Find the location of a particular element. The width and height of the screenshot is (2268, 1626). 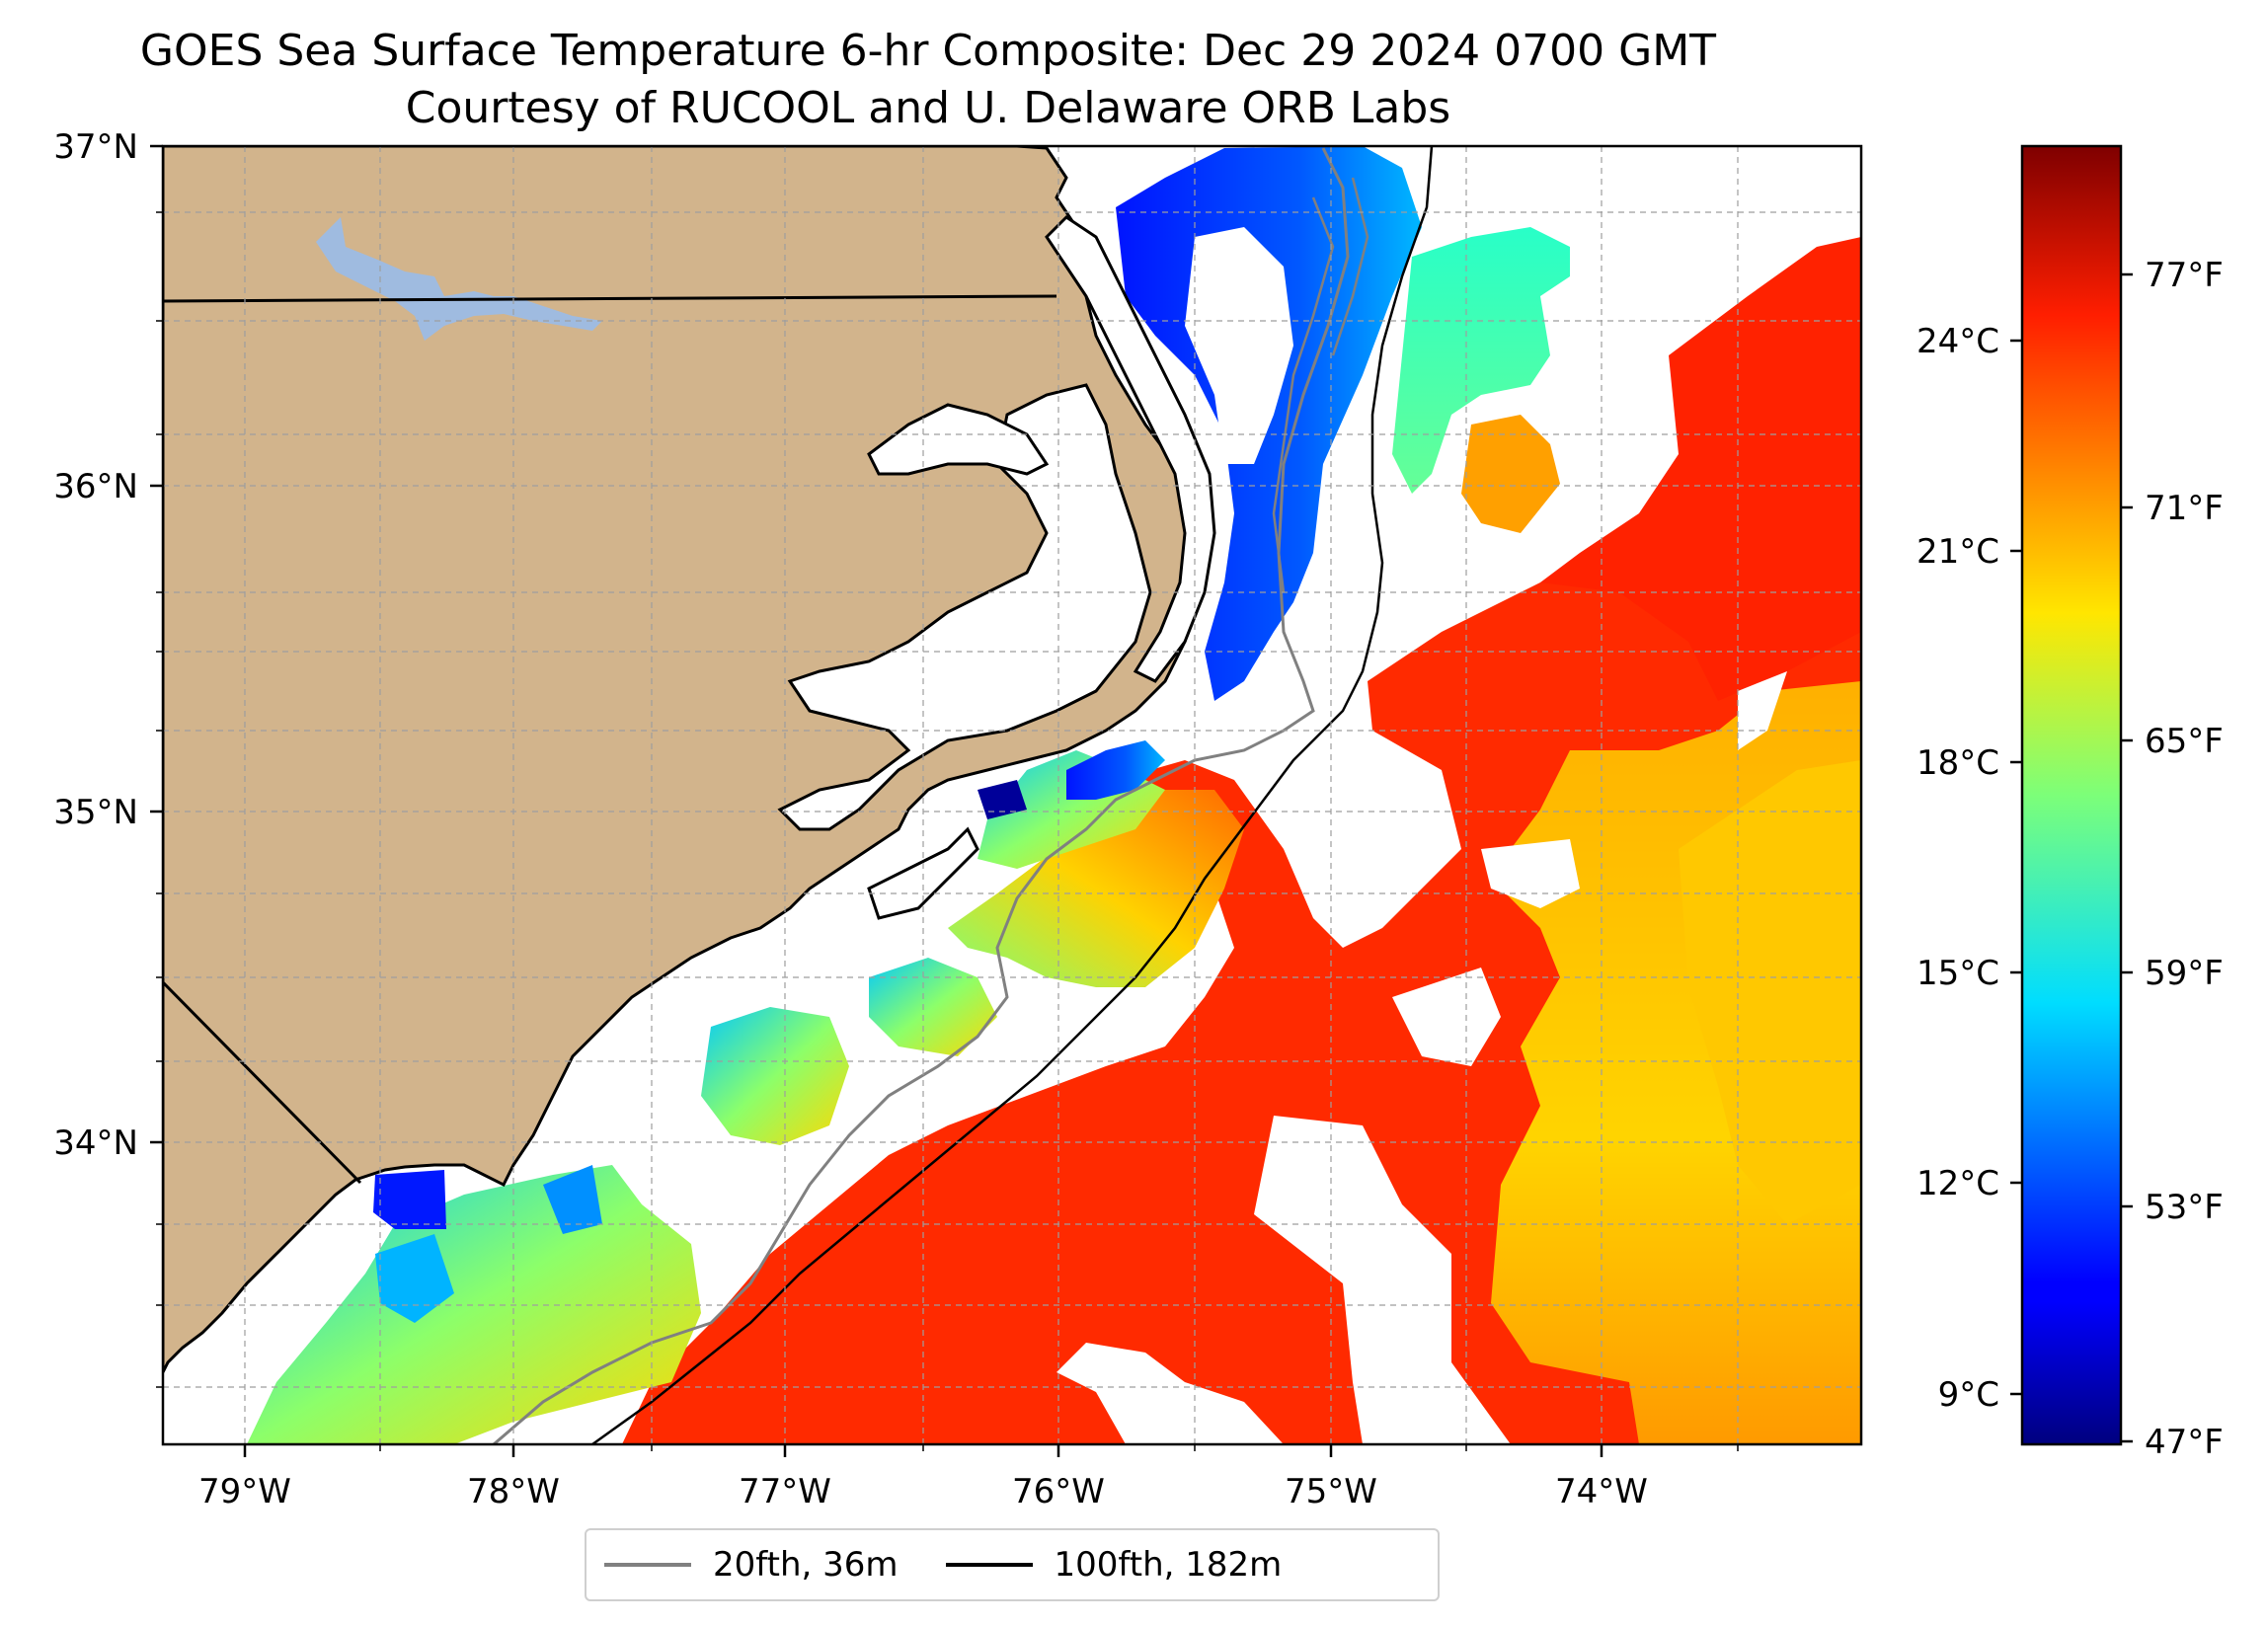

albemarle-sound is located at coordinates (958, 439).